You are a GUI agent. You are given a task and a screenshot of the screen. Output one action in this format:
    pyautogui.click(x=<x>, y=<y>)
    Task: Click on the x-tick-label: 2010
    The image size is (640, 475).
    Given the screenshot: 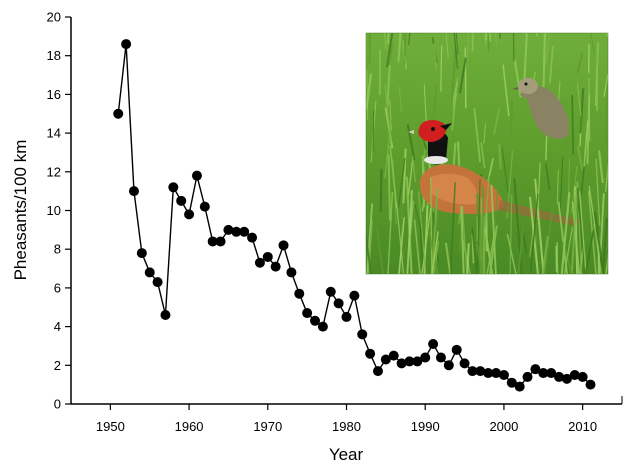 What is the action you would take?
    pyautogui.click(x=582, y=426)
    